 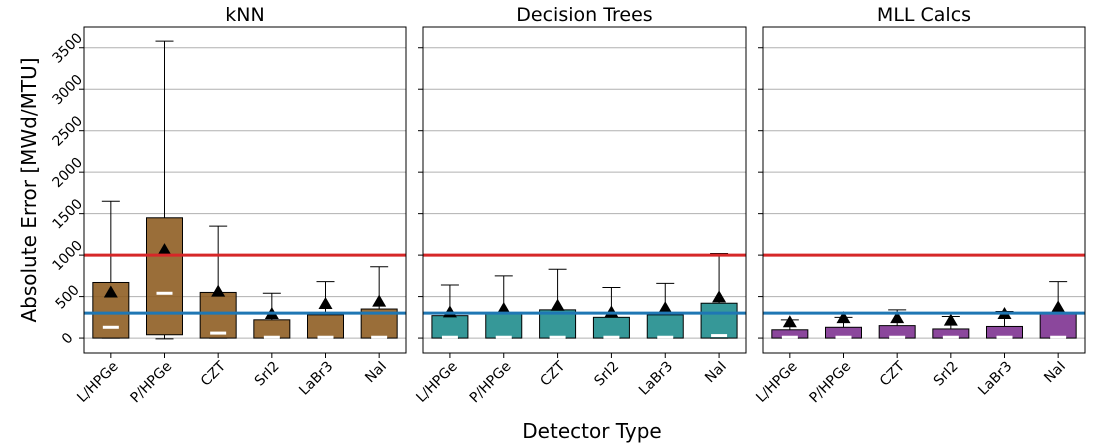 I want to click on panel-title: MLL Calcs, so click(x=924, y=15).